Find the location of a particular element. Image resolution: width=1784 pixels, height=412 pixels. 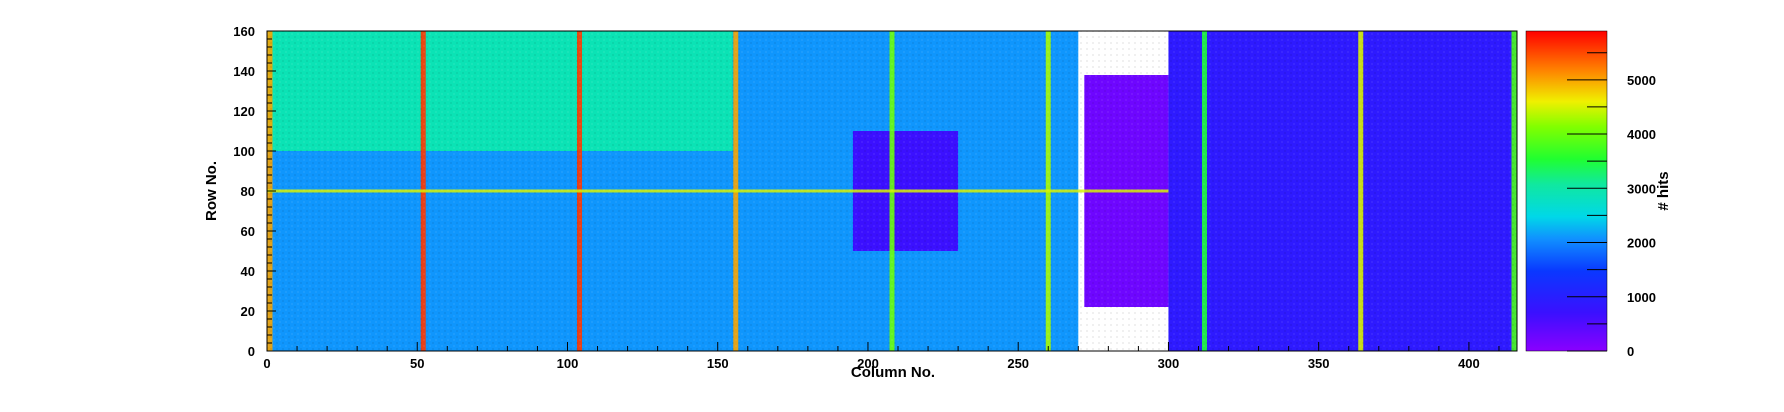

z-tick-label: 5000 is located at coordinates (1641, 80).